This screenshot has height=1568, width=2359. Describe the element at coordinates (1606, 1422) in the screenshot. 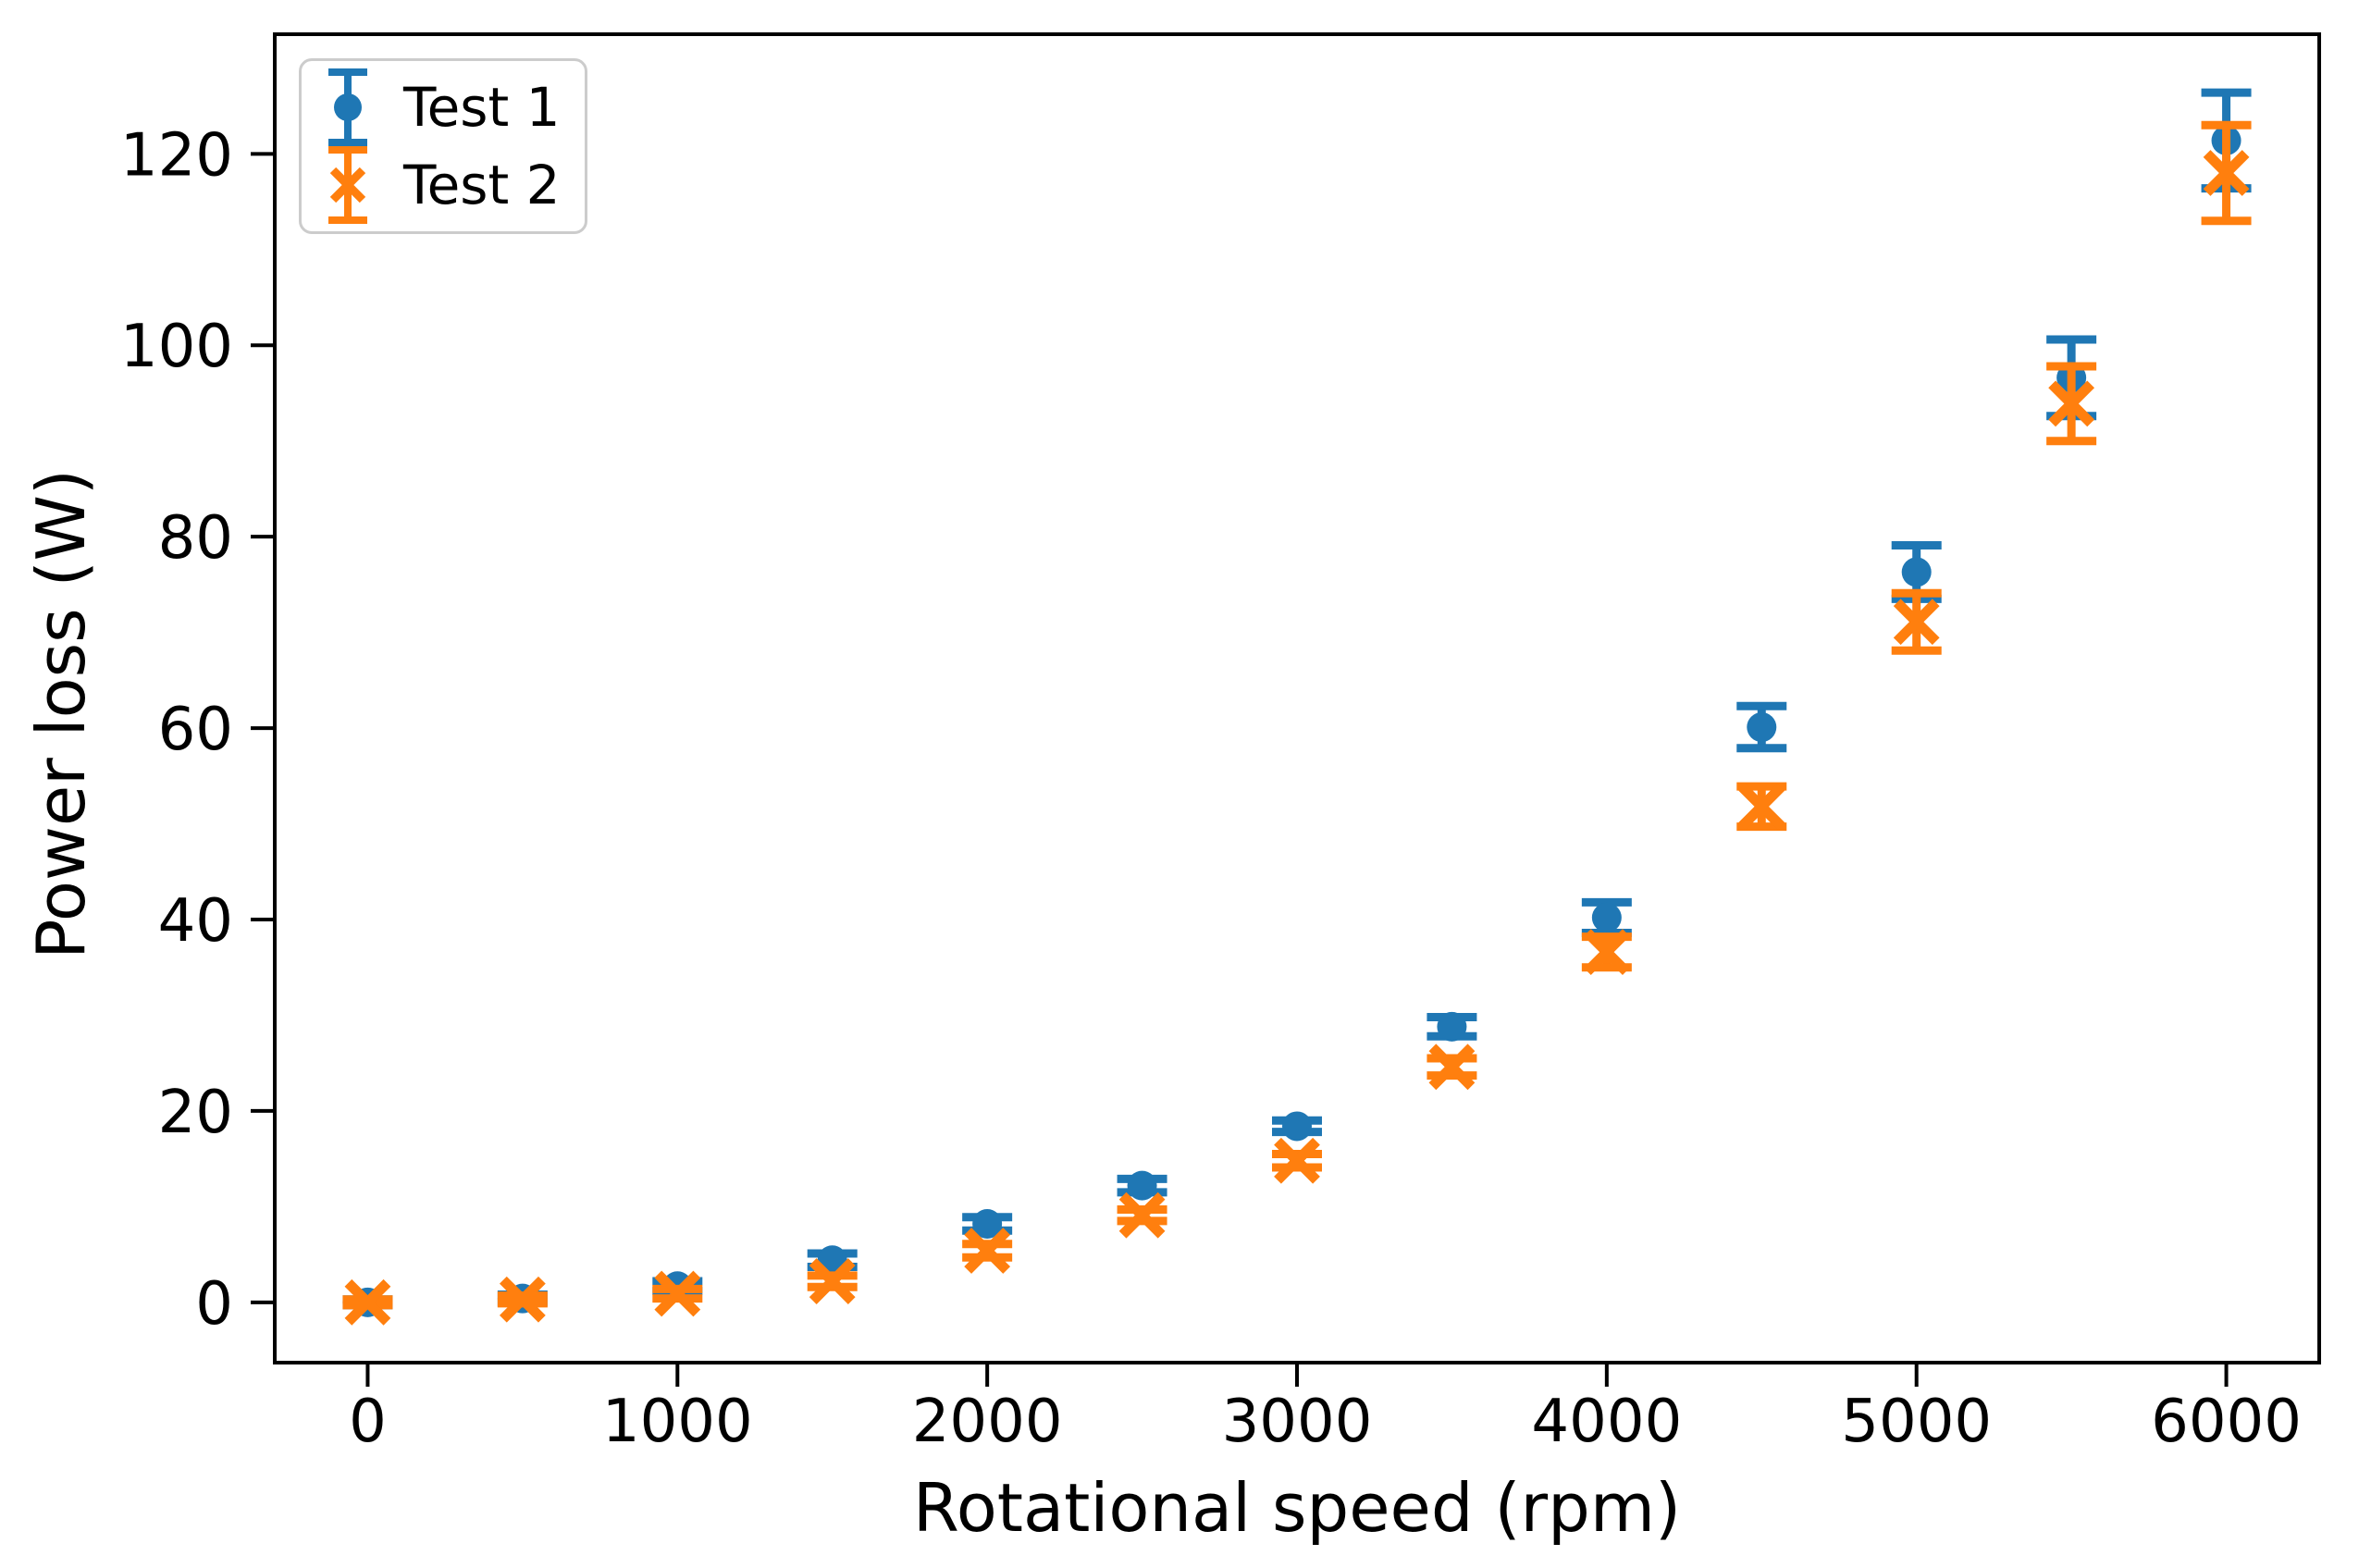

I see `x-tick-label: 4000` at that location.